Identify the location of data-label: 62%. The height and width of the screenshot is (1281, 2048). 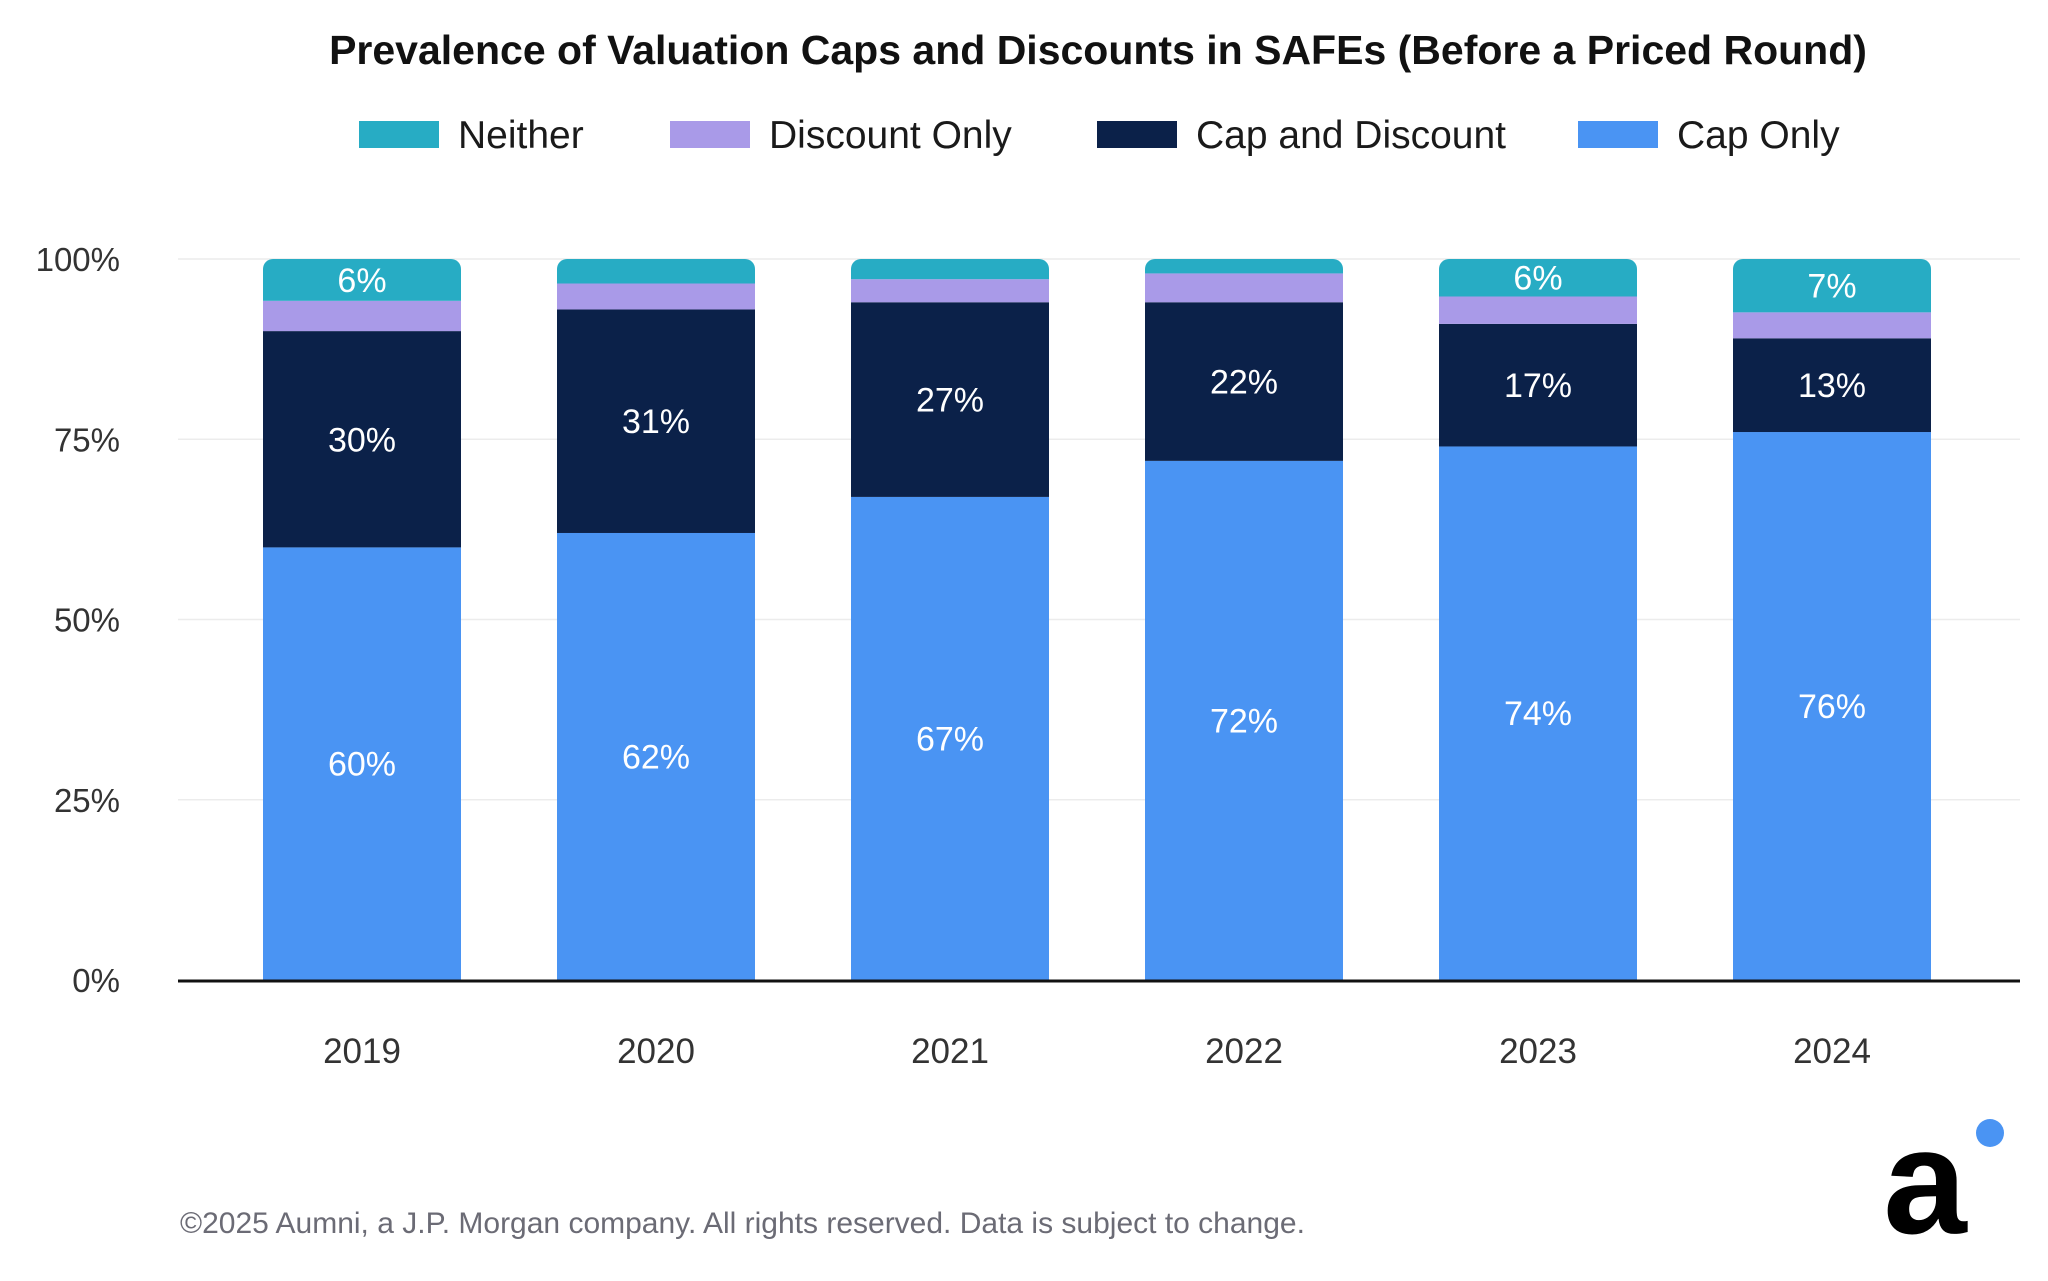
(656, 757).